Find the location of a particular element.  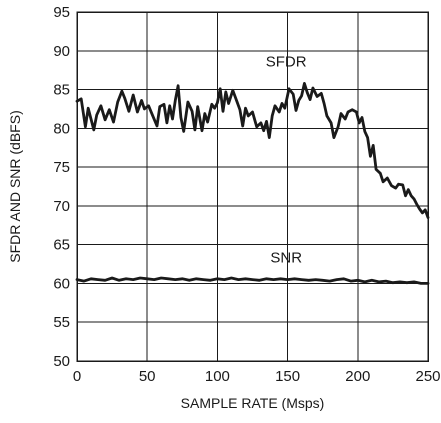

x-tick-label: 100 is located at coordinates (217, 376).